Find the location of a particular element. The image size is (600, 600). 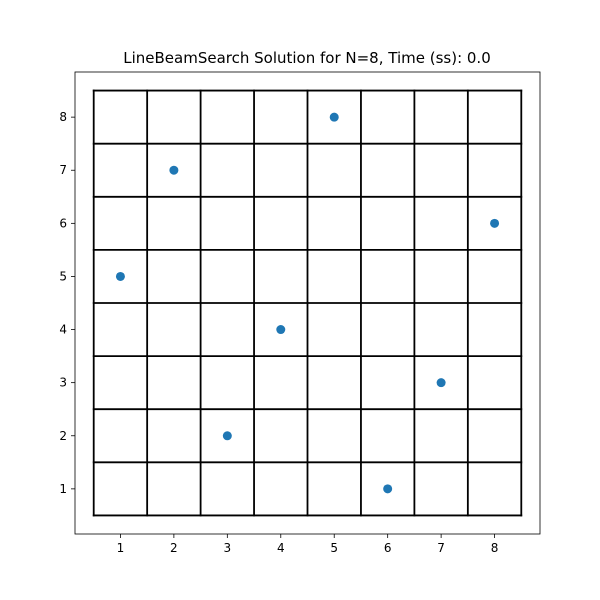

x-axis-ticks: 1 2 3 4 5 6 7 8 is located at coordinates (308, 544).